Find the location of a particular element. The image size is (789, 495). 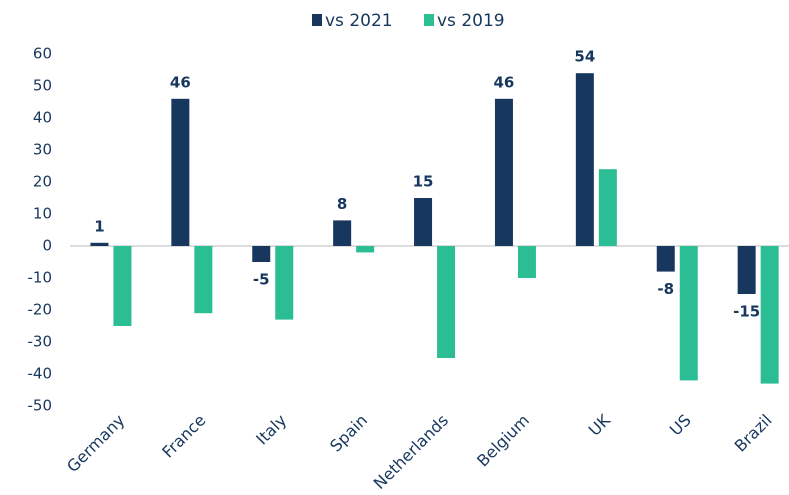

y-tick-label: -10 is located at coordinates (40, 278).